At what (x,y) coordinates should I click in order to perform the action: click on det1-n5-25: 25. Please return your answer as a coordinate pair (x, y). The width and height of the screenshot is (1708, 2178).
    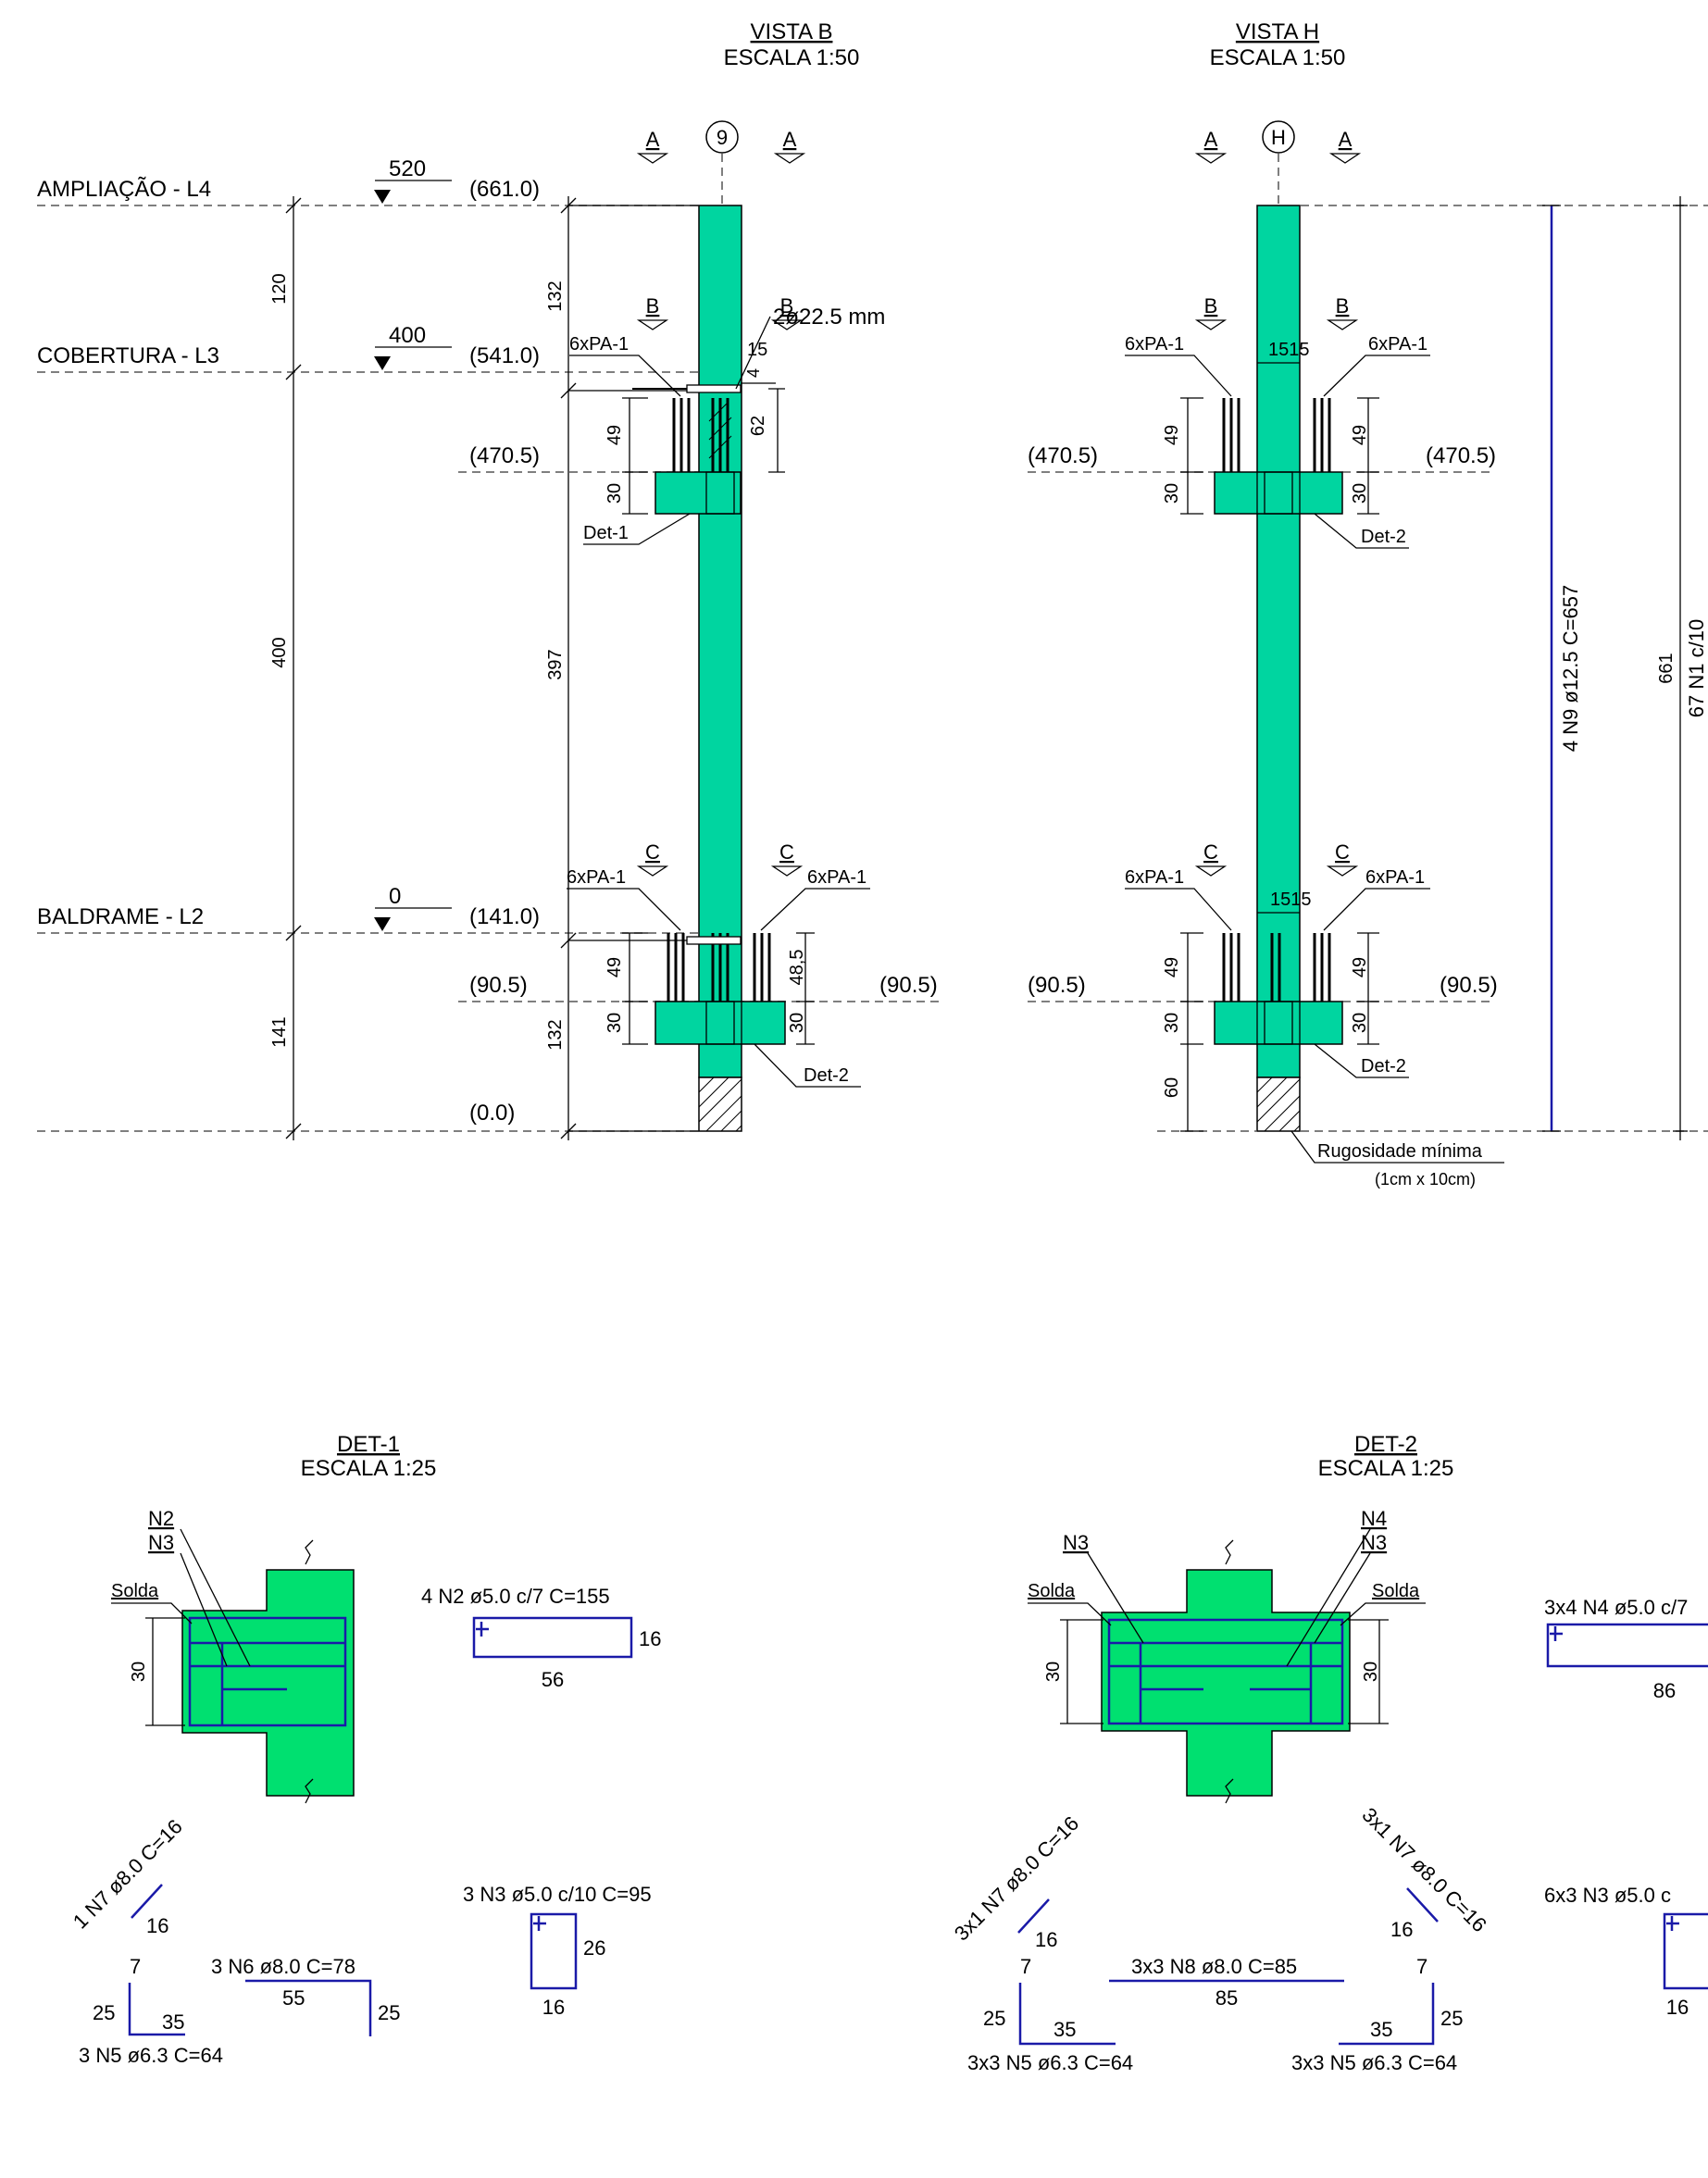
    Looking at the image, I should click on (104, 2012).